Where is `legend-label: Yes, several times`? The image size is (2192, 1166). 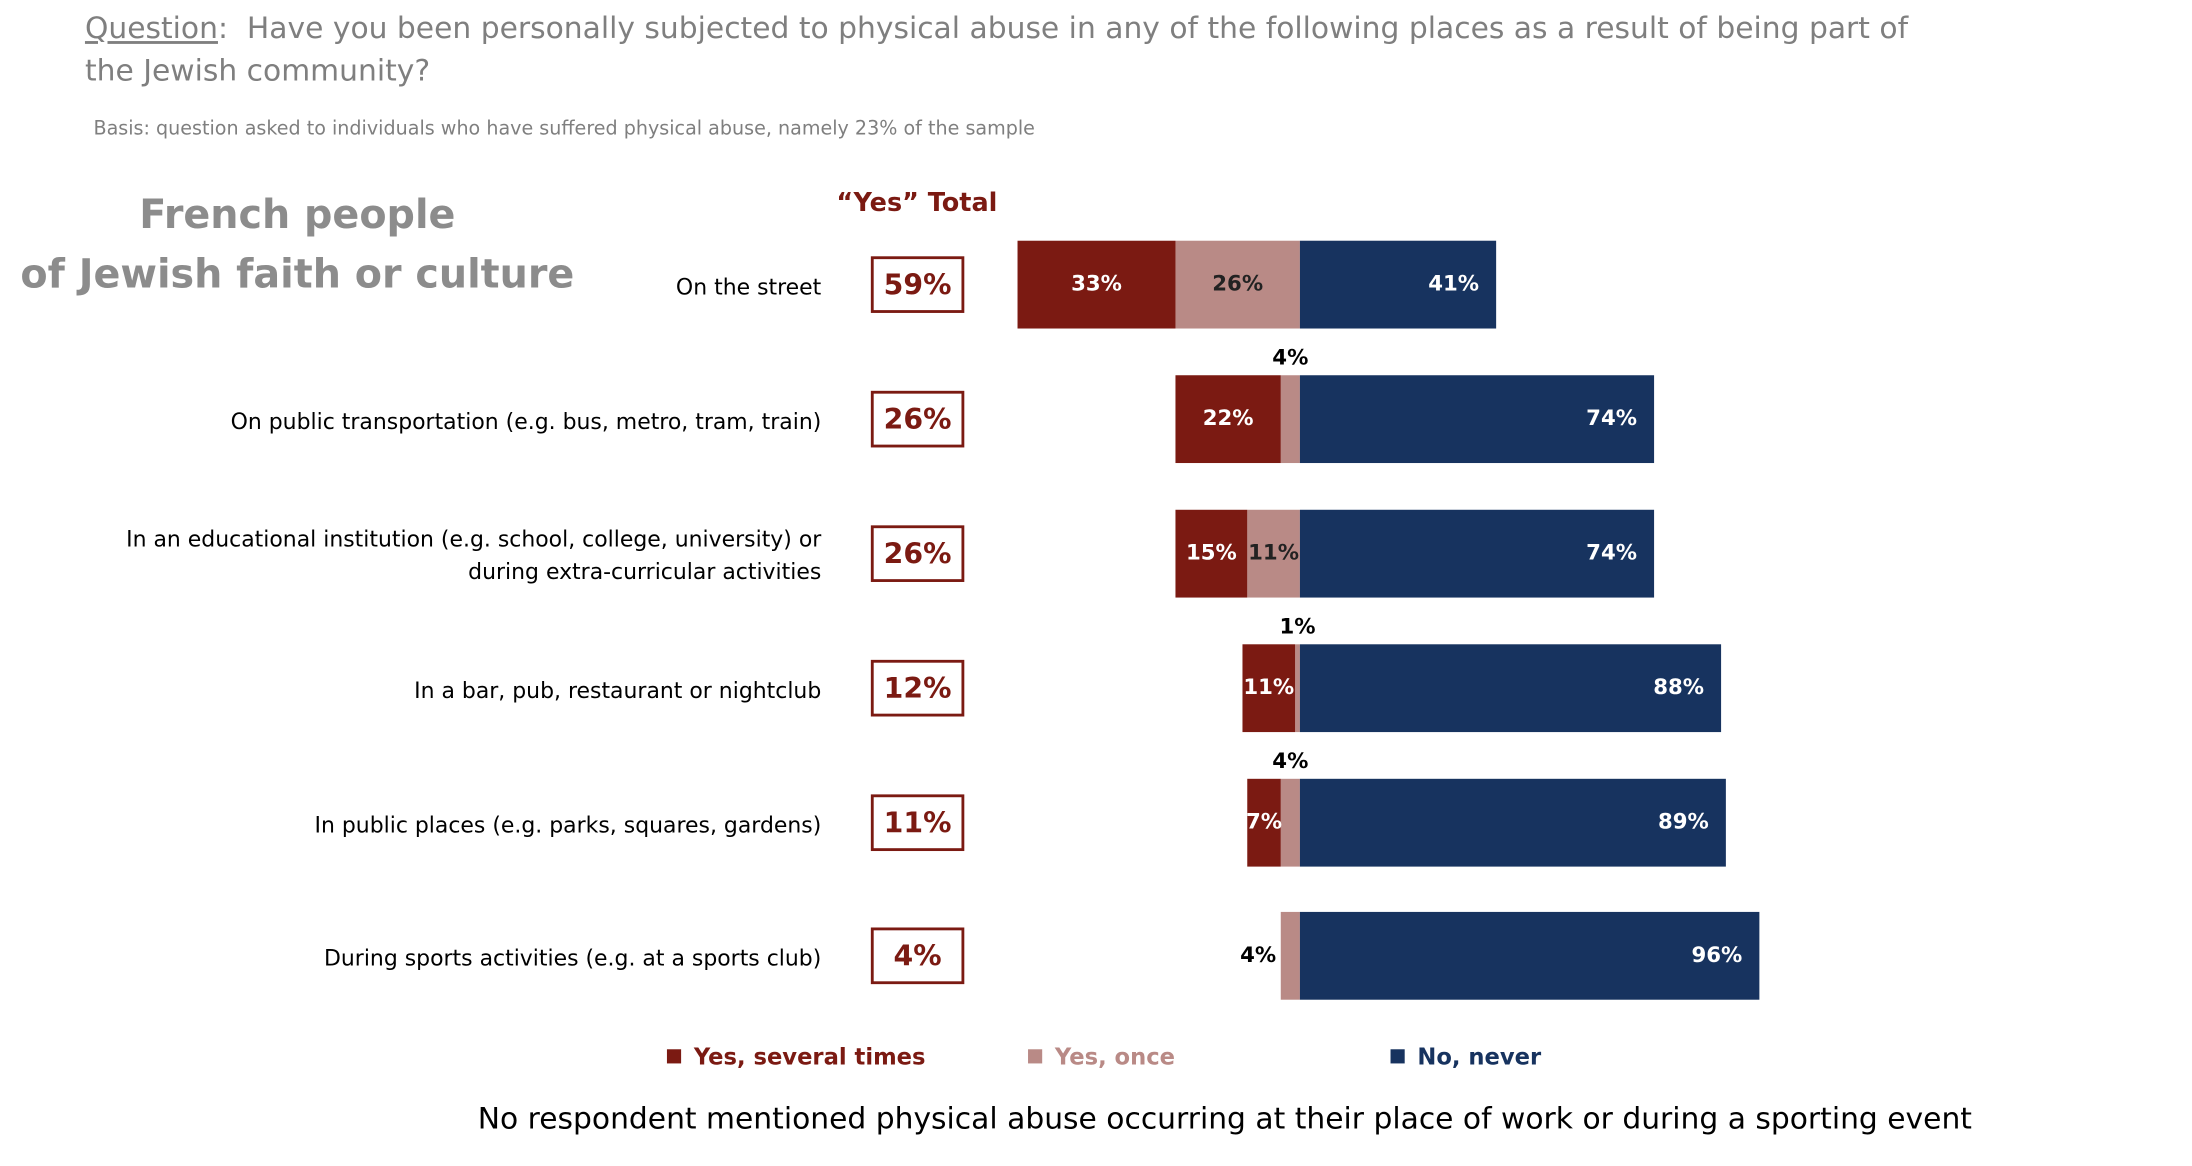
legend-label: Yes, several times is located at coordinates (809, 1057).